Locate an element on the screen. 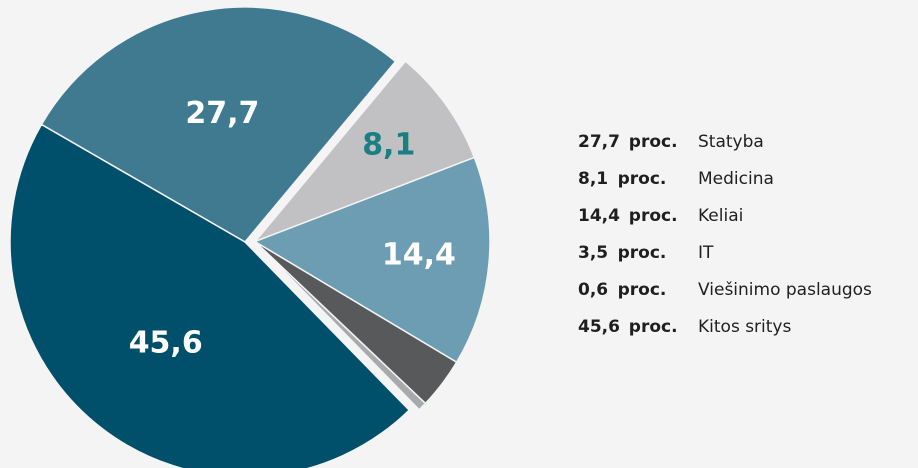  slice-label: 8,1 is located at coordinates (388, 144).